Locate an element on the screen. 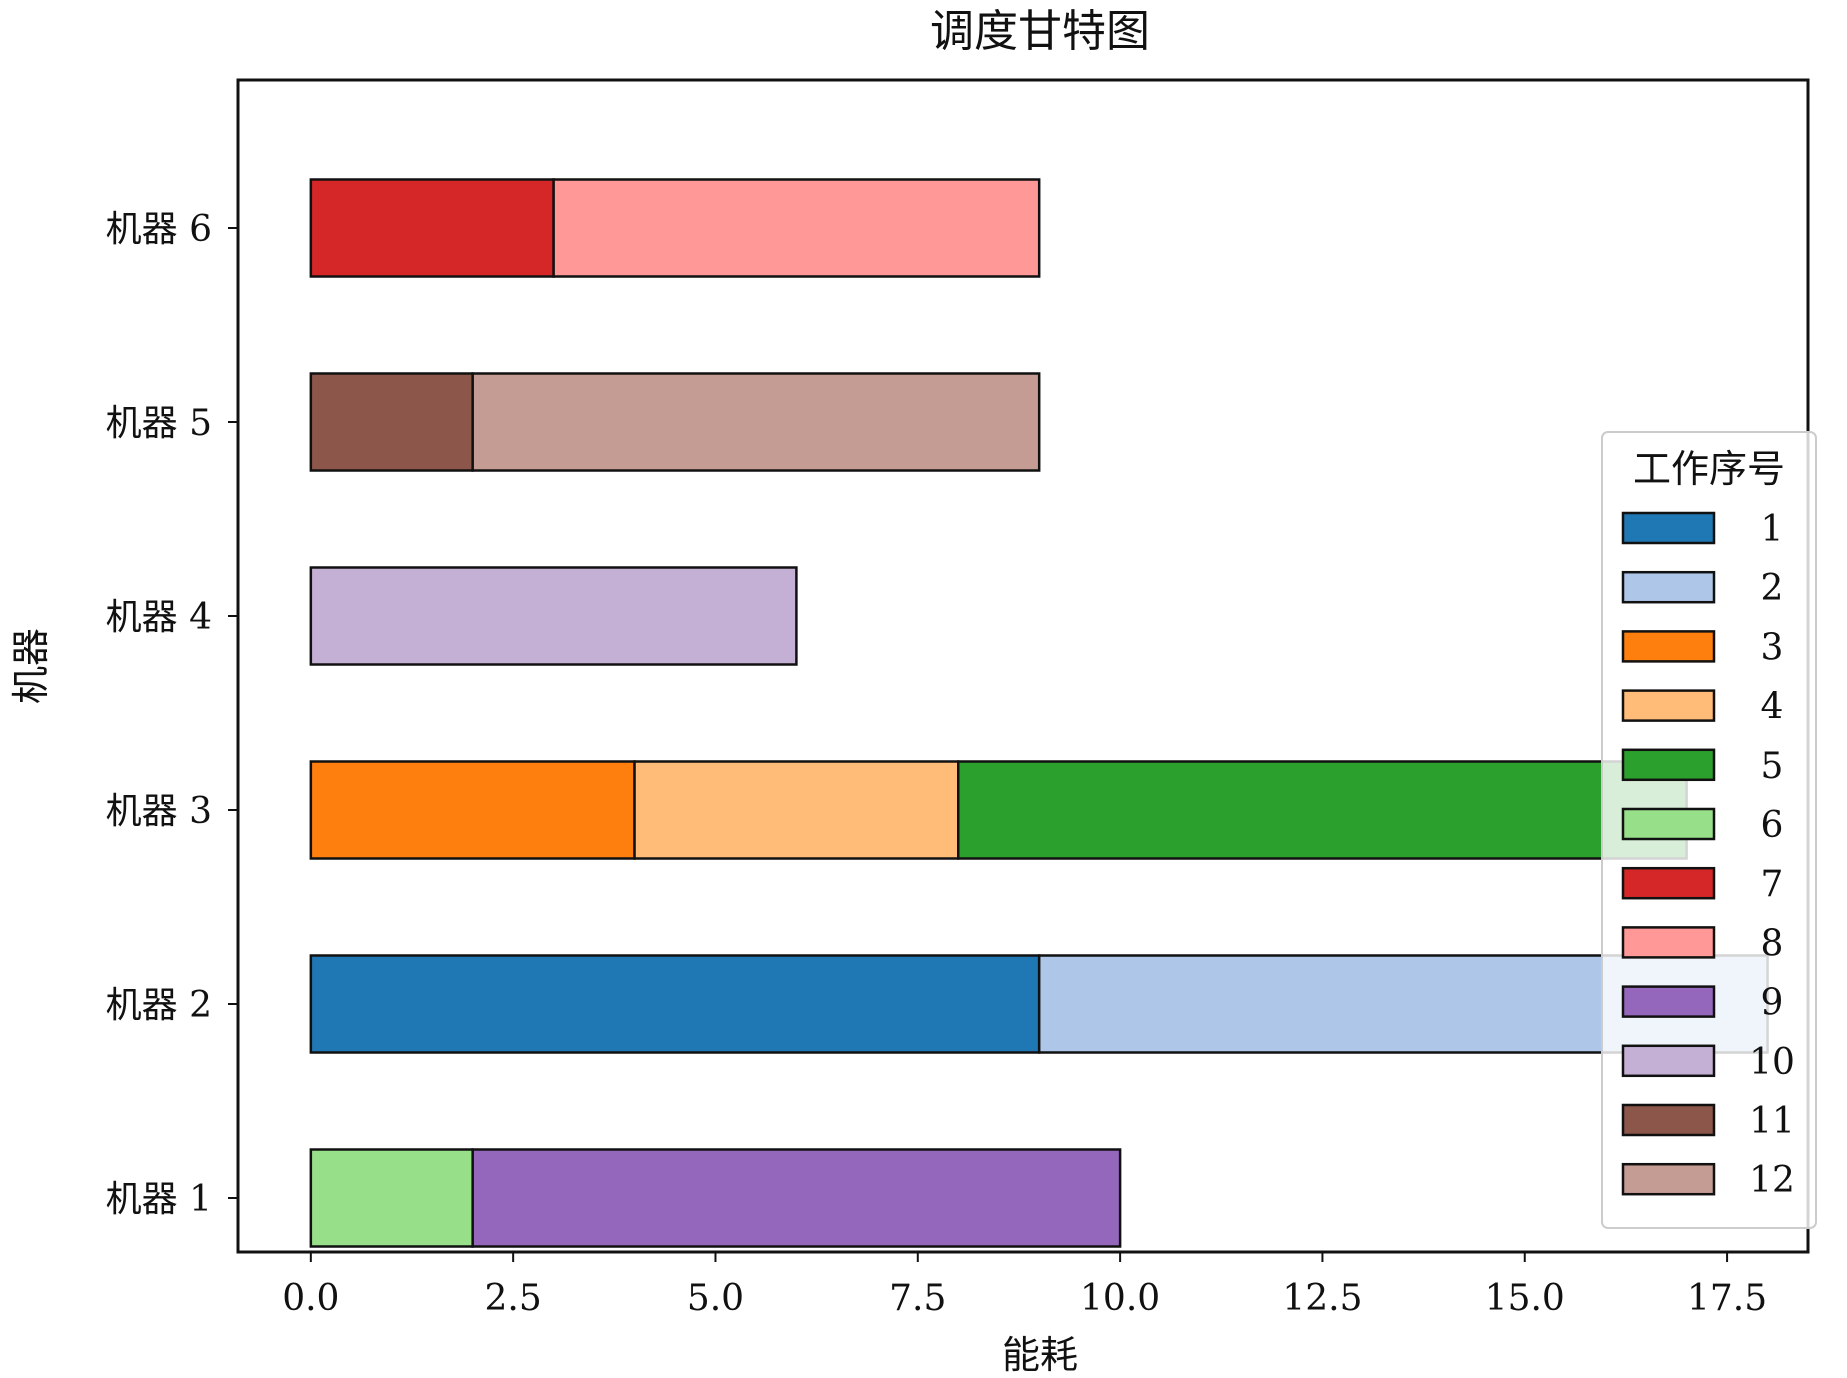 Image resolution: width=1847 pixels, height=1378 pixels. legend-label: 10 is located at coordinates (1772, 1062).